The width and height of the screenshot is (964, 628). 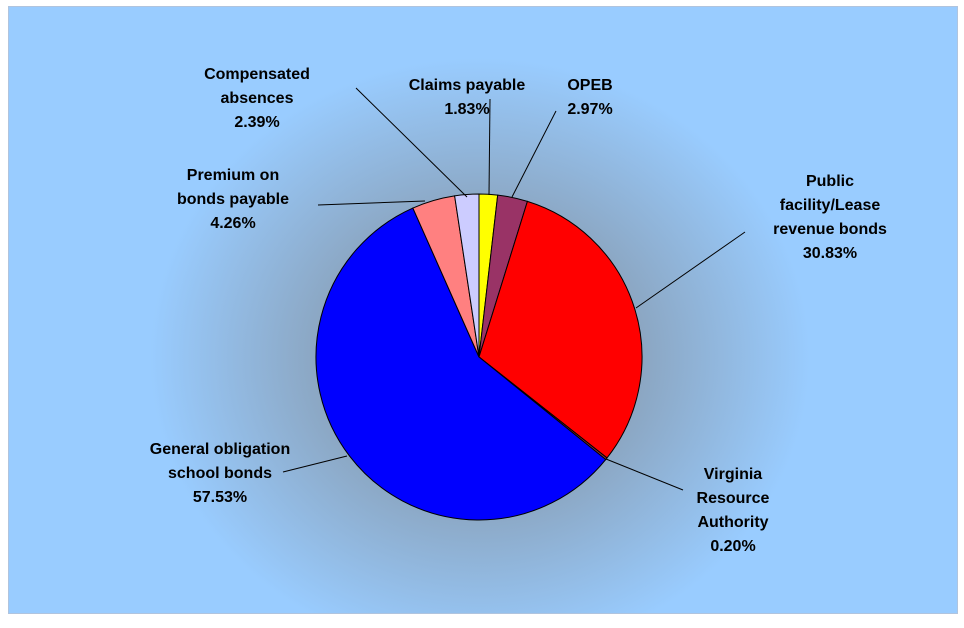 I want to click on category-label: Premium on bonds payable, so click(x=233, y=187).